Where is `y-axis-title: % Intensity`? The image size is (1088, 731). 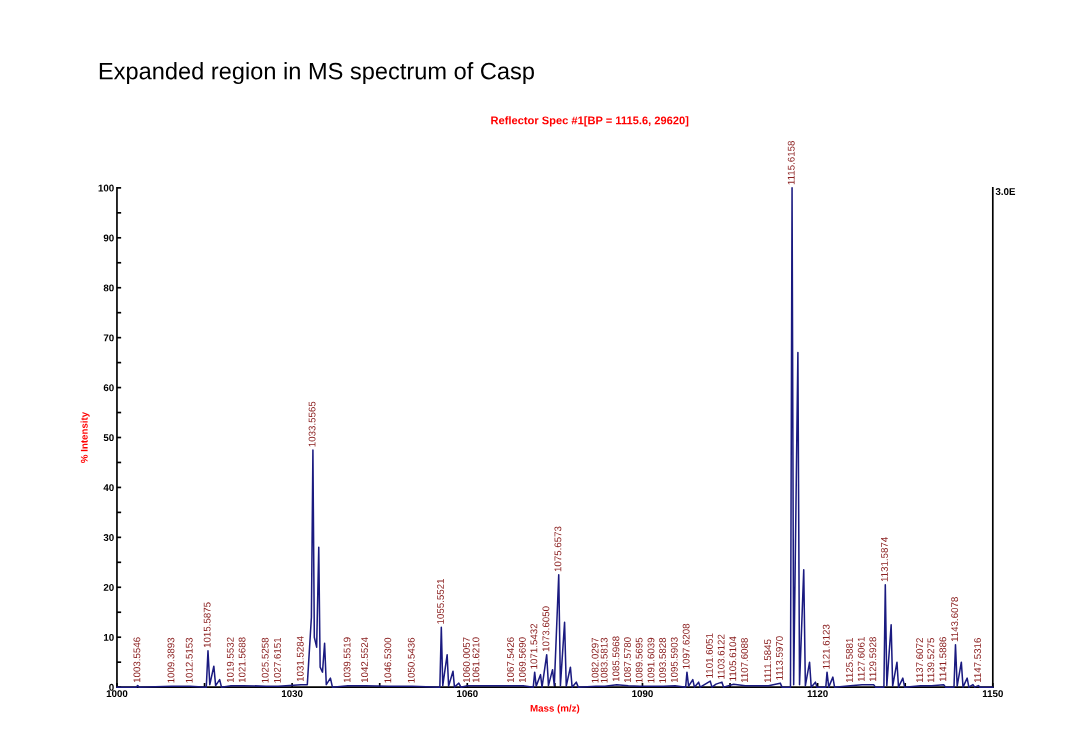
y-axis-title: % Intensity is located at coordinates (85, 437).